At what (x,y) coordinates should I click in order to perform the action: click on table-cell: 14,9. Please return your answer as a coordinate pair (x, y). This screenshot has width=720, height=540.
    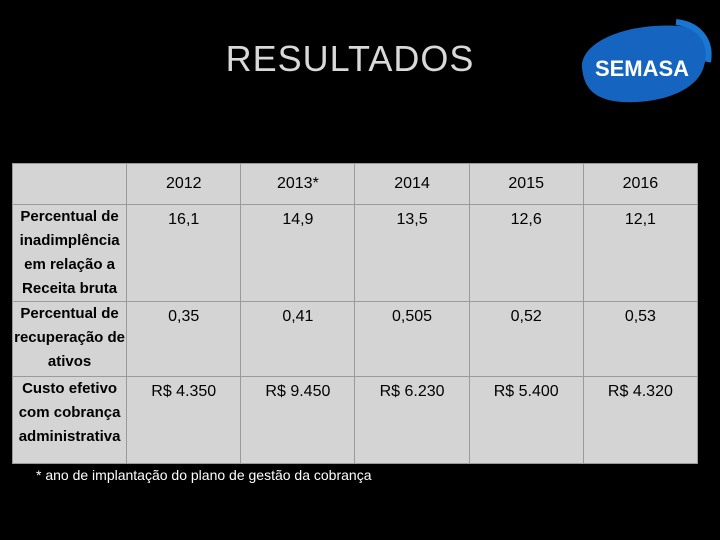
    Looking at the image, I should click on (298, 253).